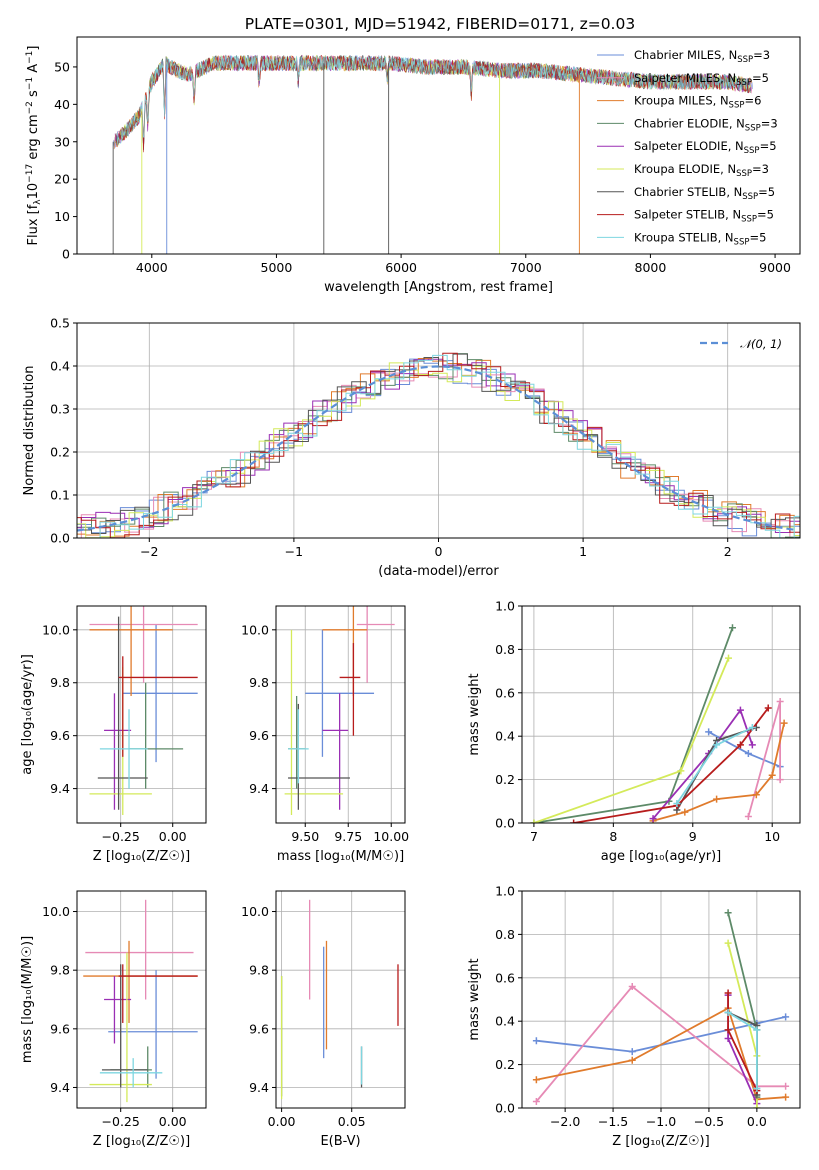  I want to click on x-axis-label: age [log₁₀(age/yr)], so click(661, 856).